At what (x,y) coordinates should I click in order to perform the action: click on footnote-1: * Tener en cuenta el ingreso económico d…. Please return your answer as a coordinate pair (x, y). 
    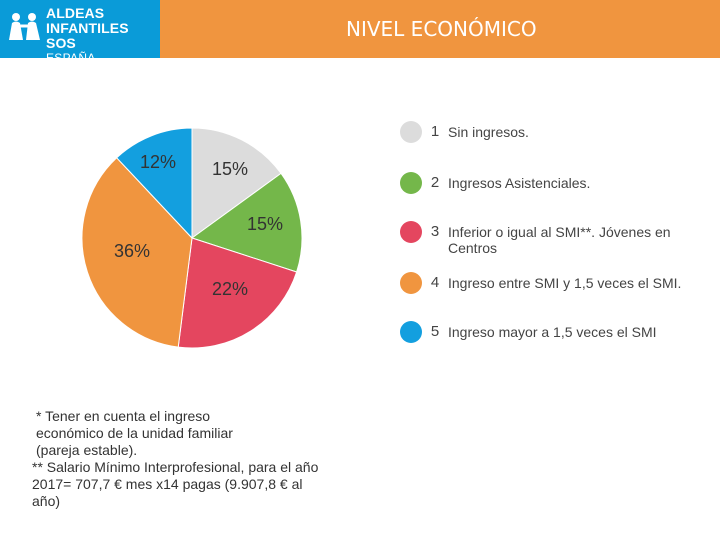
    Looking at the image, I should click on (134, 433).